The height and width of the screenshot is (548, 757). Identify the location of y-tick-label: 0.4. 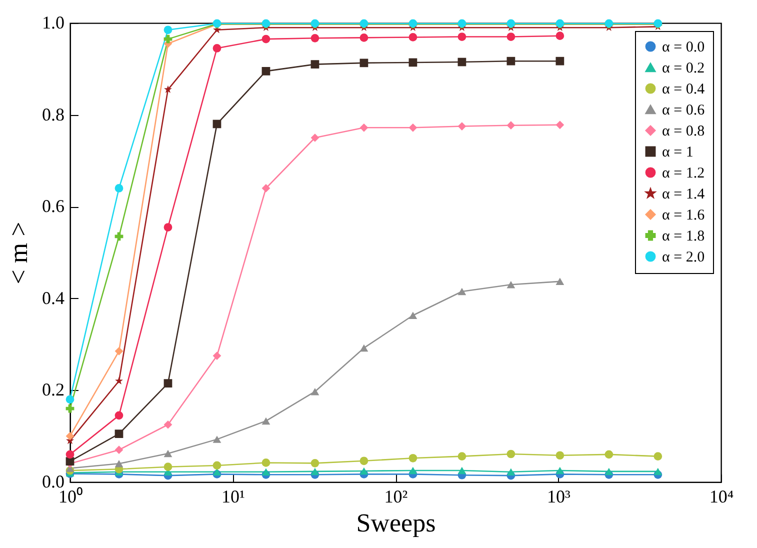
(53, 298).